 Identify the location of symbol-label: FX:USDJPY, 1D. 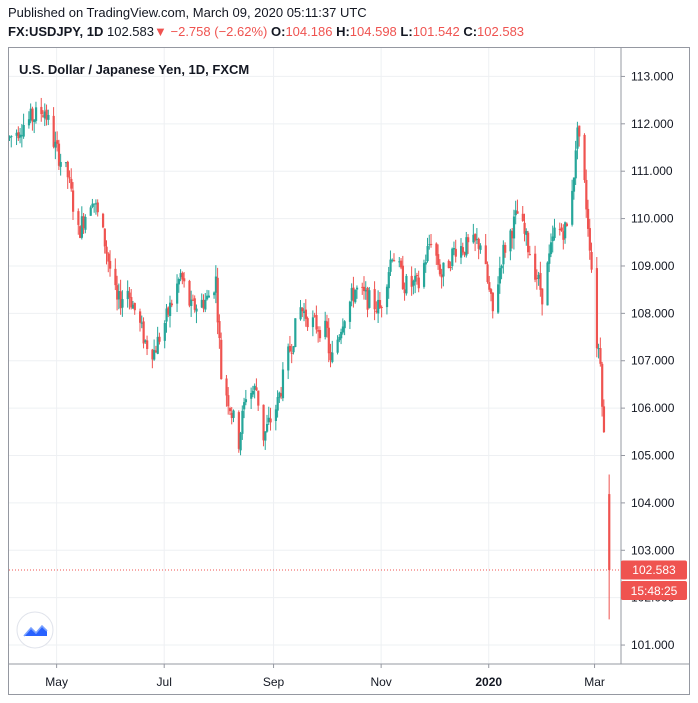
(56, 31).